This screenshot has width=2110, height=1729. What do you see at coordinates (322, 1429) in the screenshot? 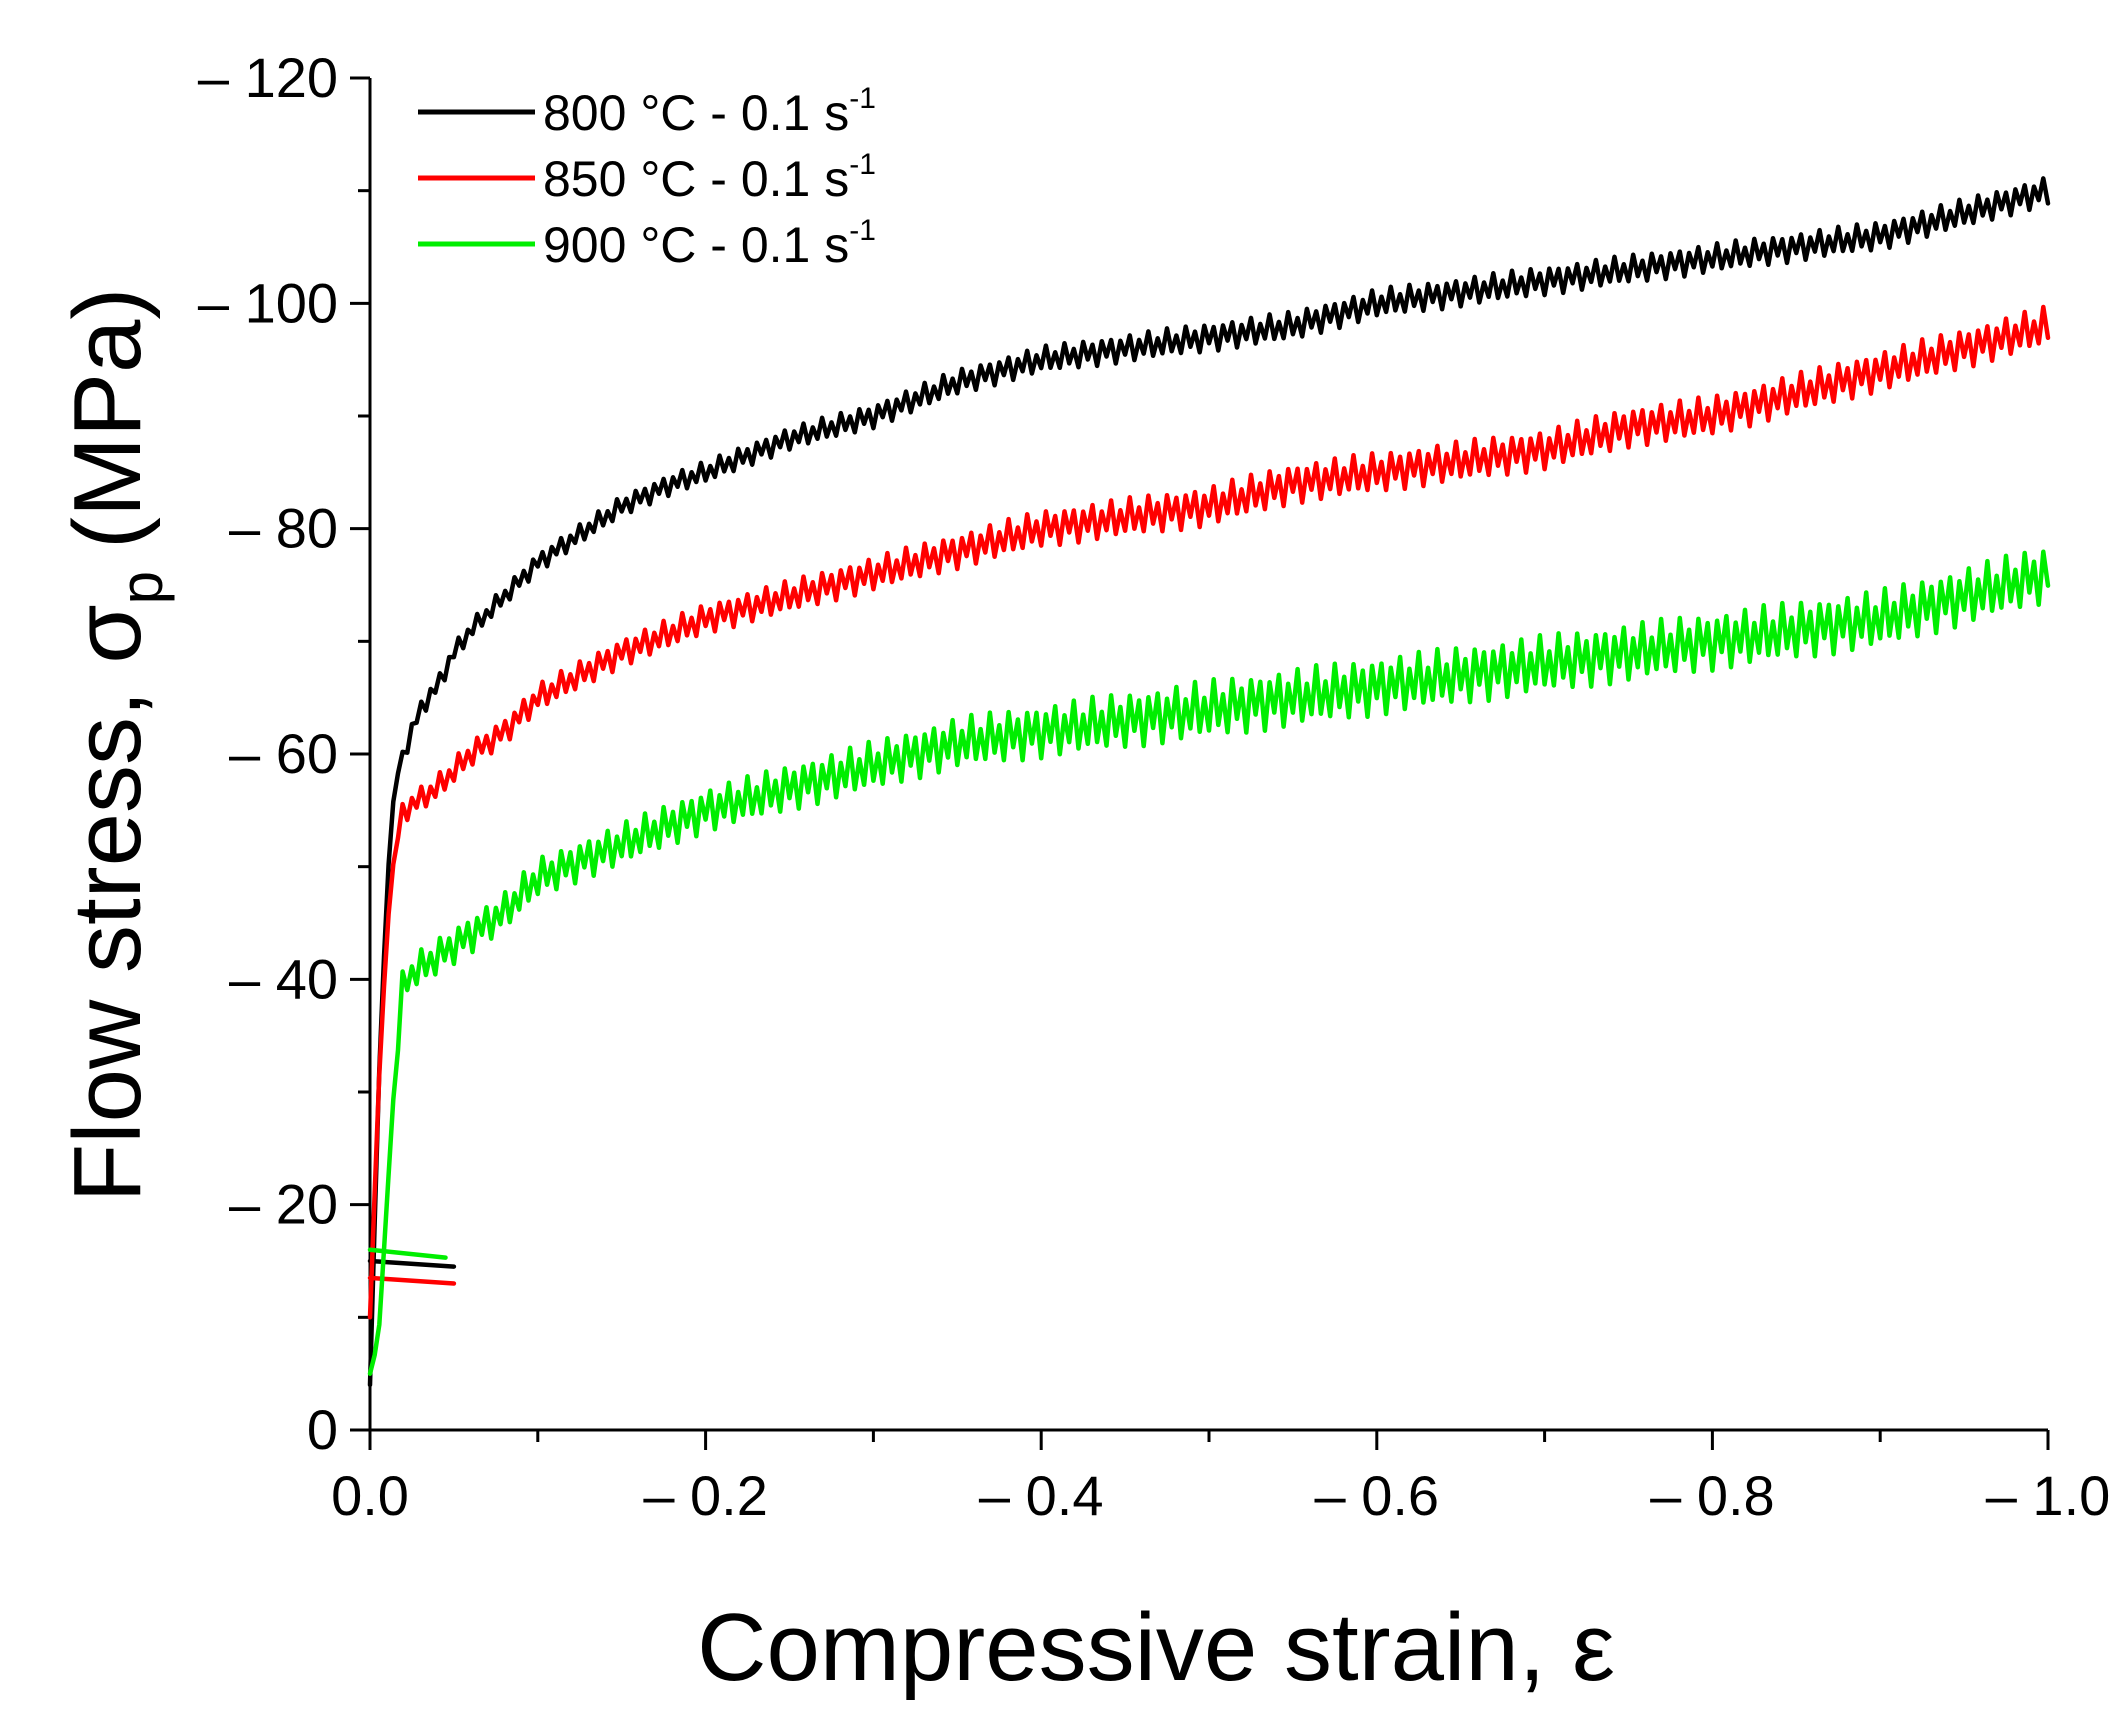
I see `y-tick-label: 0` at bounding box center [322, 1429].